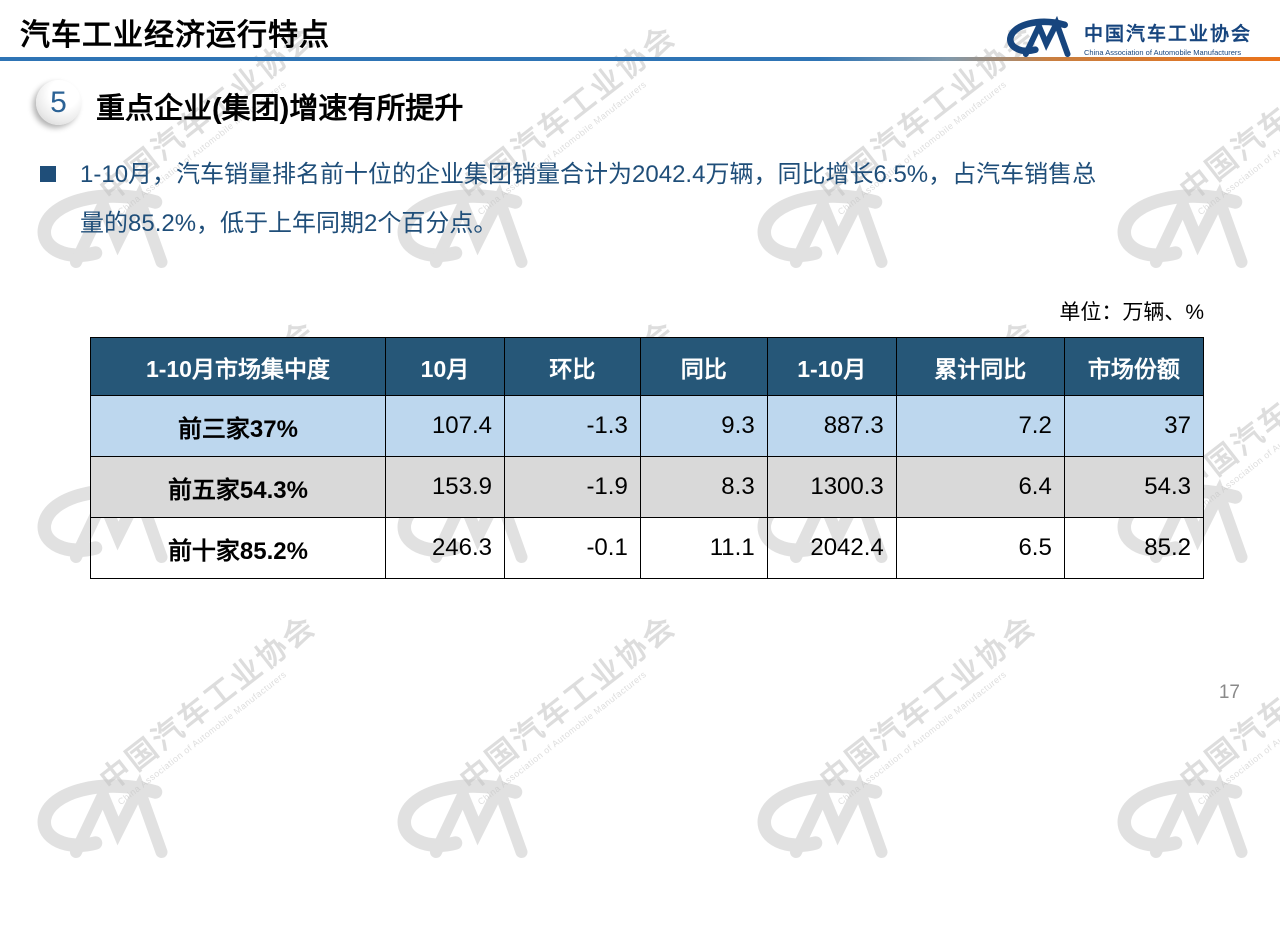 This screenshot has width=1280, height=935. Describe the element at coordinates (1229, 692) in the screenshot. I see `page-number: 17` at that location.